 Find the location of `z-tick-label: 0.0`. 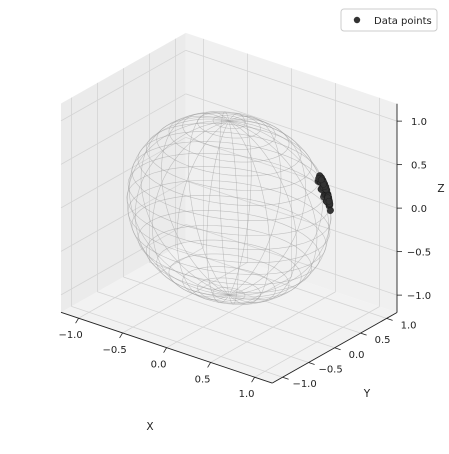

z-tick-label: 0.0 is located at coordinates (419, 209).